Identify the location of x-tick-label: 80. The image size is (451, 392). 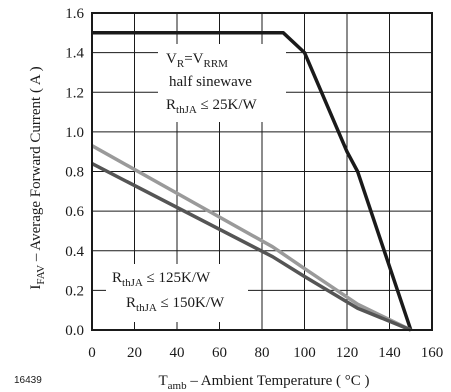
(262, 353).